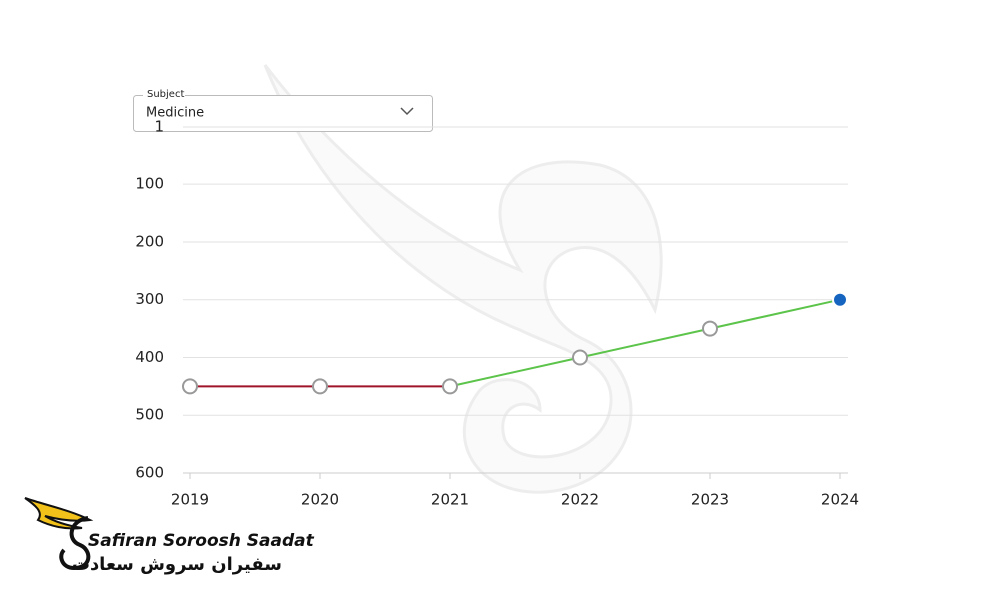 The width and height of the screenshot is (1000, 600). I want to click on logo-s, so click(75, 543).